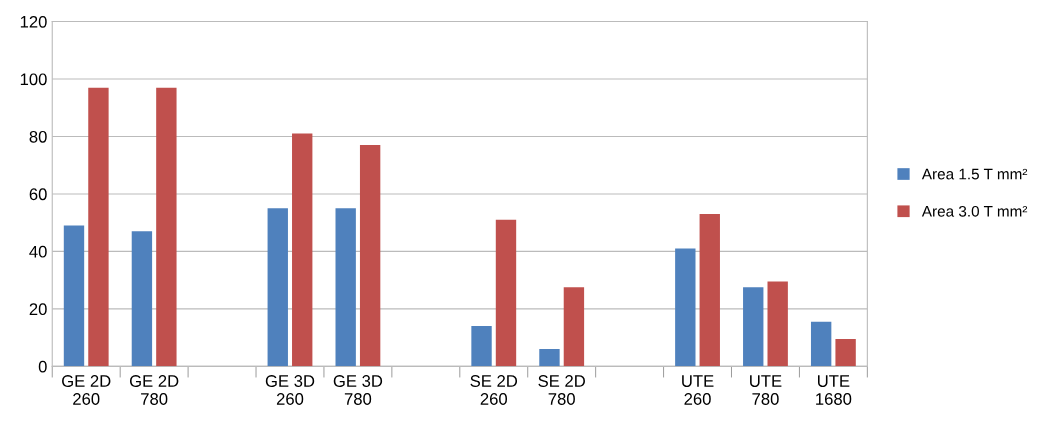 The width and height of the screenshot is (1045, 431). Describe the element at coordinates (154, 390) in the screenshot. I see `x-tick-label: GE 2D 780` at that location.